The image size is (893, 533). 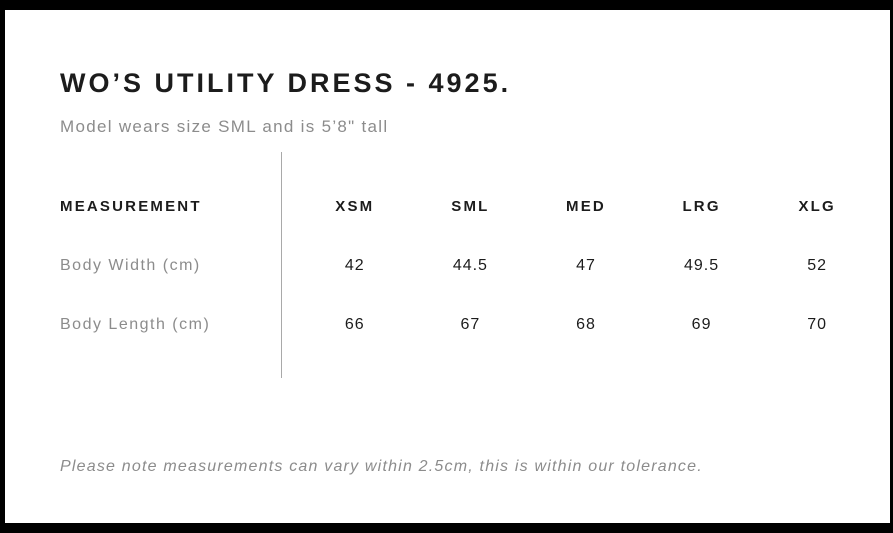 I want to click on body-width-xsm: 42, so click(x=354, y=265).